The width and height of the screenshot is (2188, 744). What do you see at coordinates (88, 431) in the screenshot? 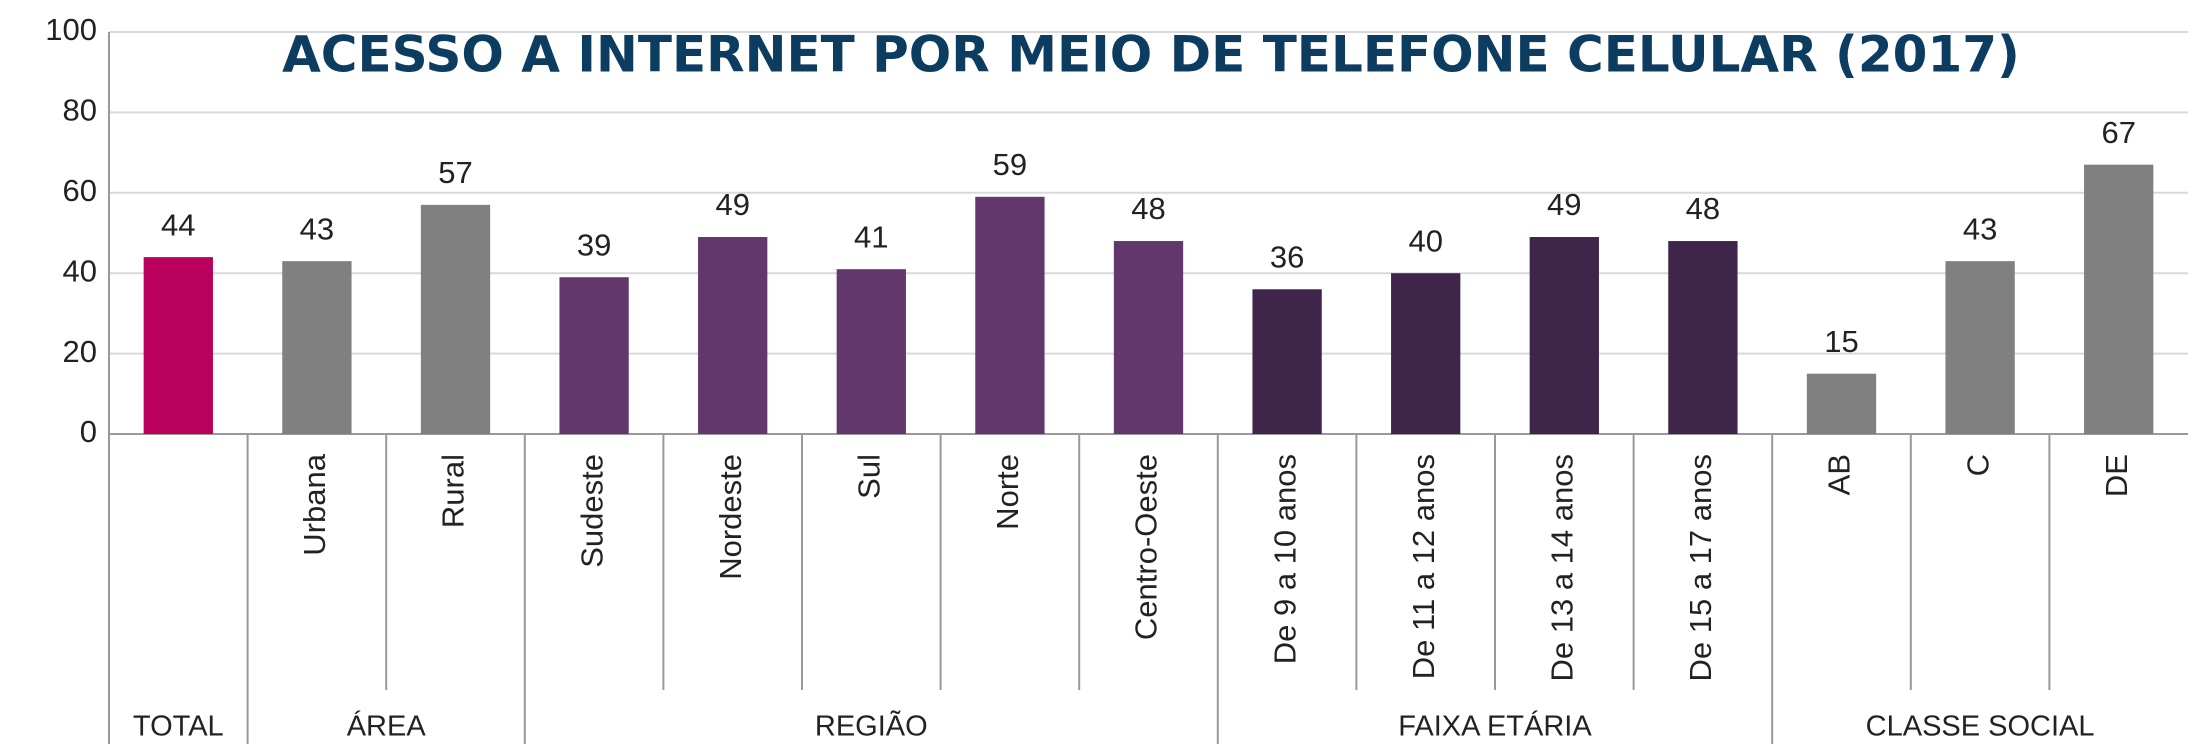
I see `y-tick-label: 0` at bounding box center [88, 431].